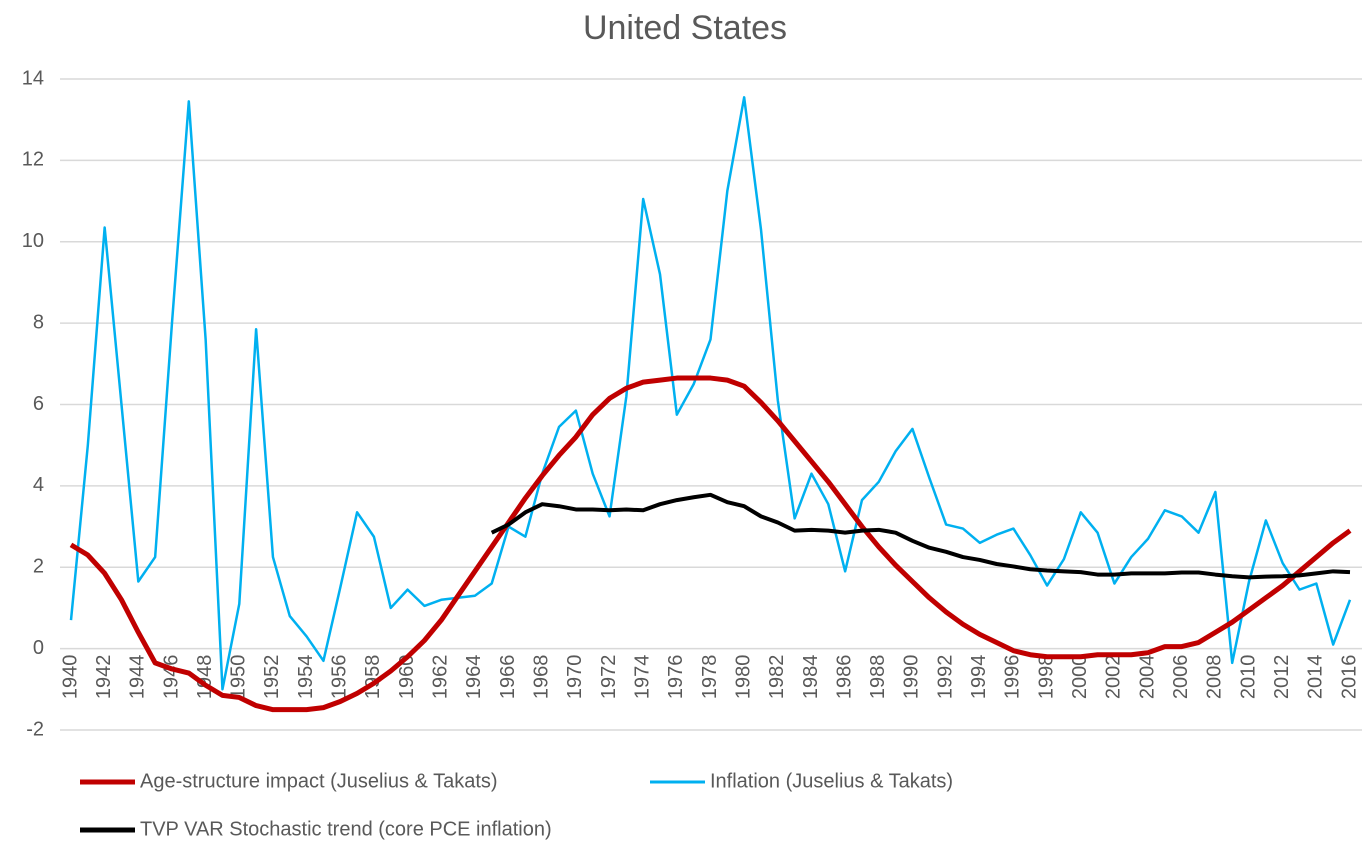  Describe the element at coordinates (912, 677) in the screenshot. I see `x-tick-label: 1990` at that location.